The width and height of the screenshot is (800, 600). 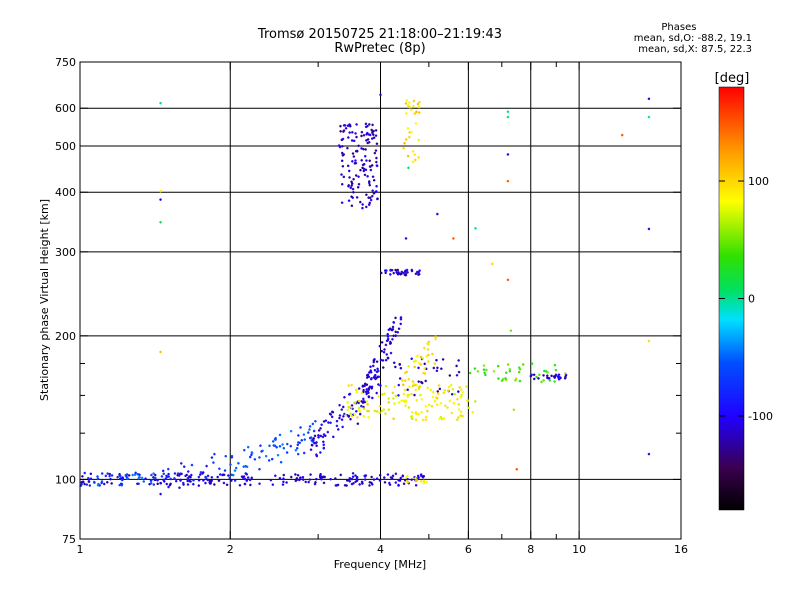 I want to click on phase-heading: Phases, so click(x=679, y=27).